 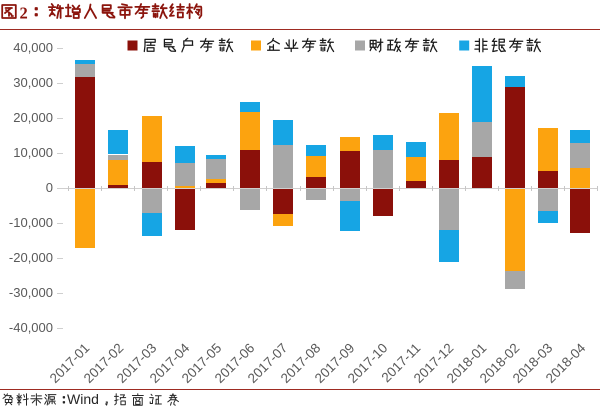 I want to click on svg-text: Wind, so click(x=83, y=399).